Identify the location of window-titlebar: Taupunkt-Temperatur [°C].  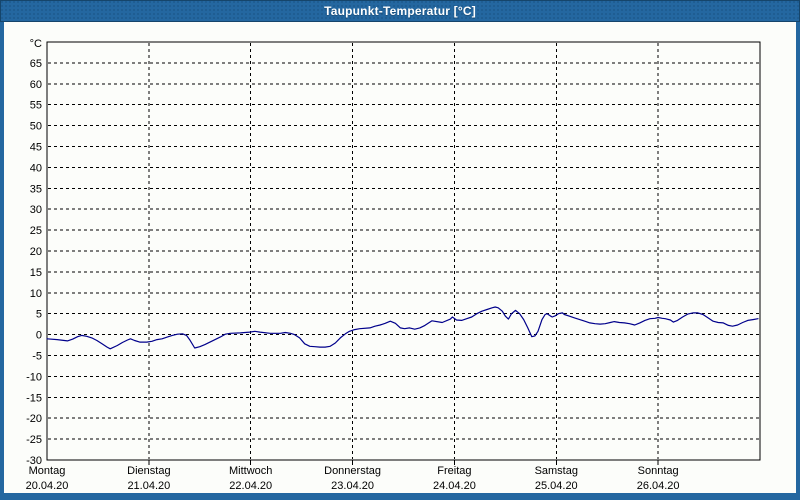
(400, 11).